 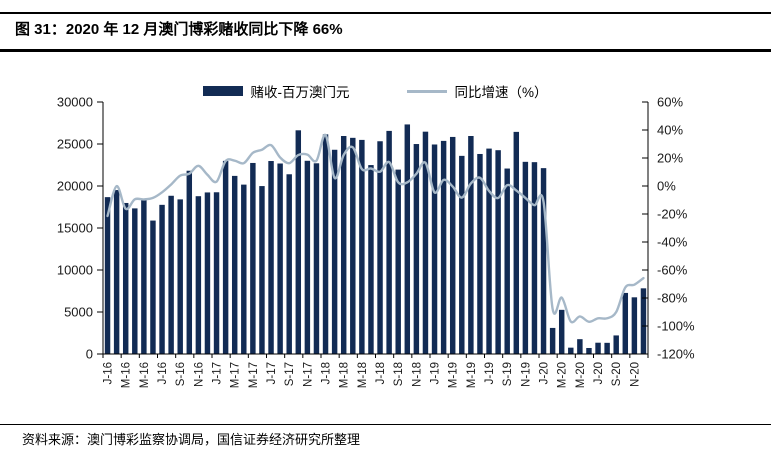 I want to click on svg-text: -80%, so click(x=672, y=298).